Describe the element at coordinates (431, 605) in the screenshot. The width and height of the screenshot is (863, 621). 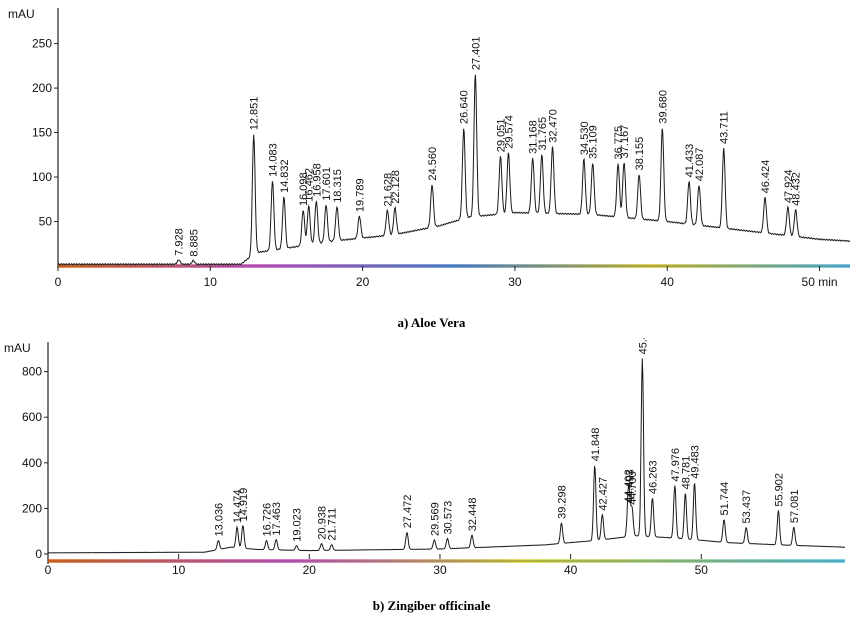
I see `caption-zingiber: b) Zingiber officinale` at that location.